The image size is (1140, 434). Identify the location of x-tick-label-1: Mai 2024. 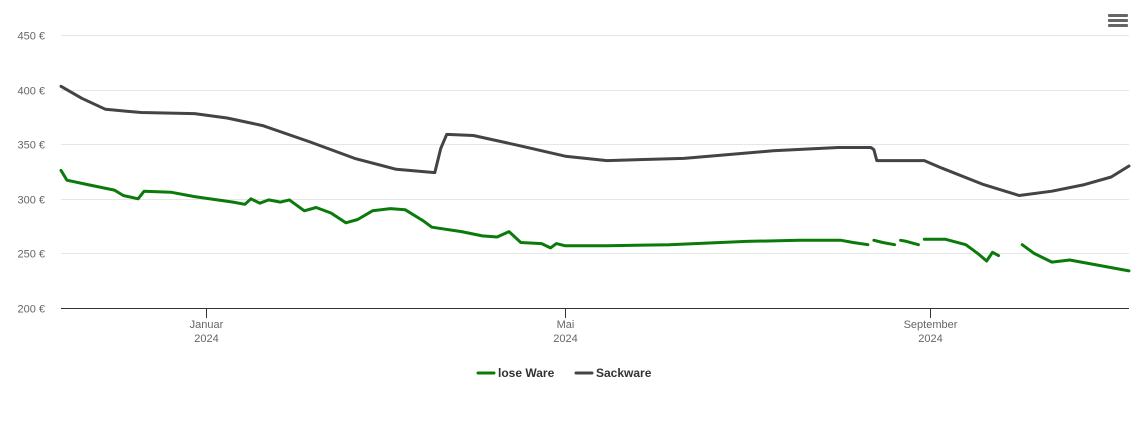
(565, 332).